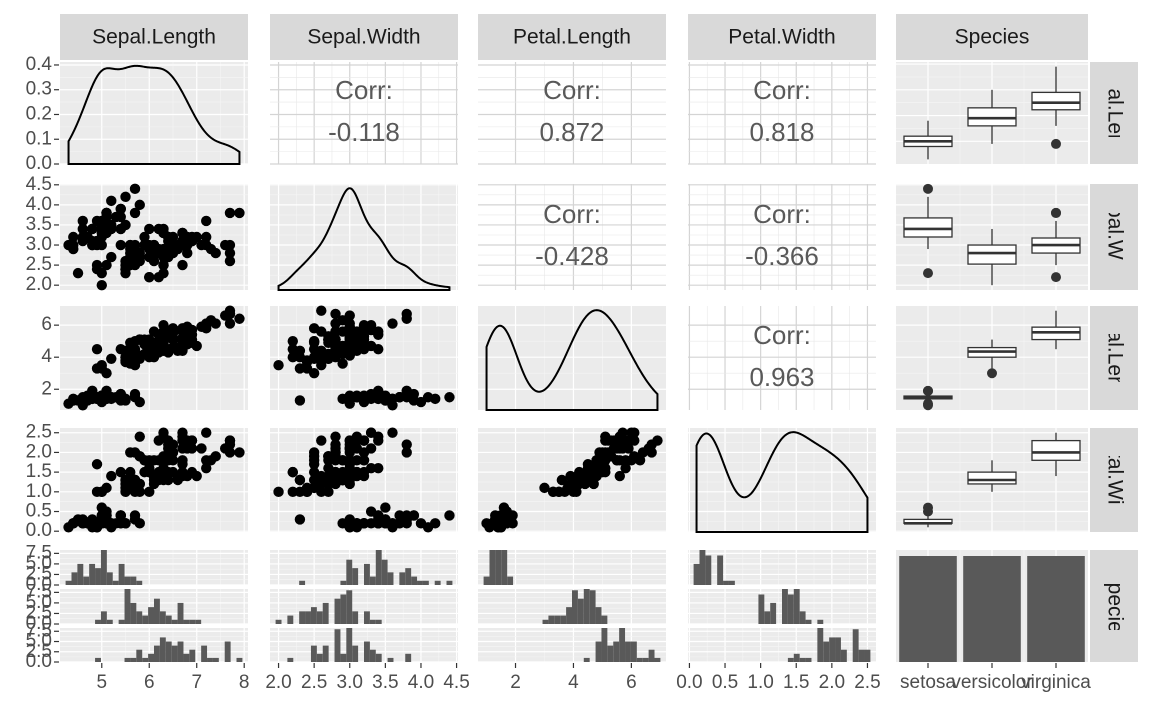 Image resolution: width=1152 pixels, height=711 pixels. What do you see at coordinates (39, 471) in the screenshot?
I see `y-tick-label: 1.5` at bounding box center [39, 471].